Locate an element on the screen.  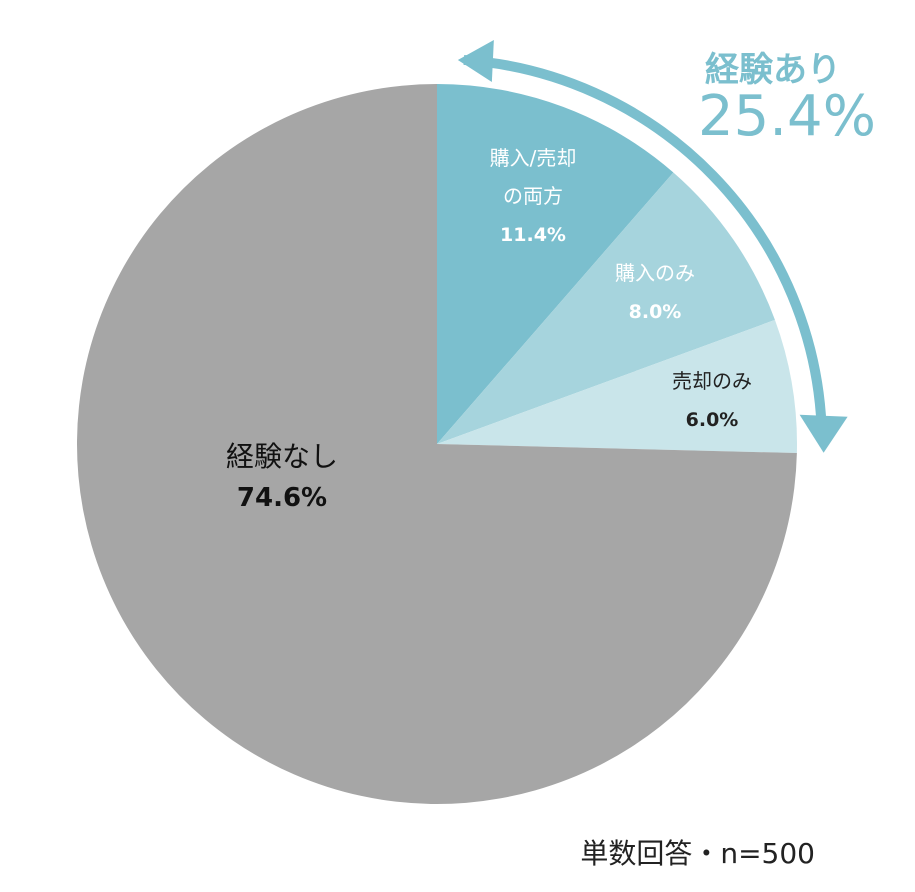
slice-label: 経験なし 74.6% is located at coordinates (282, 476).